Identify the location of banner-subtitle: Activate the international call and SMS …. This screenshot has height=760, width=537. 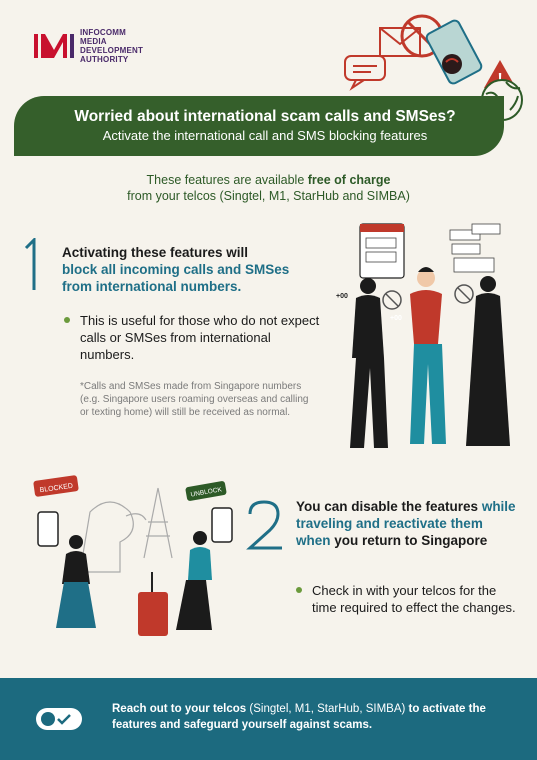
(265, 135).